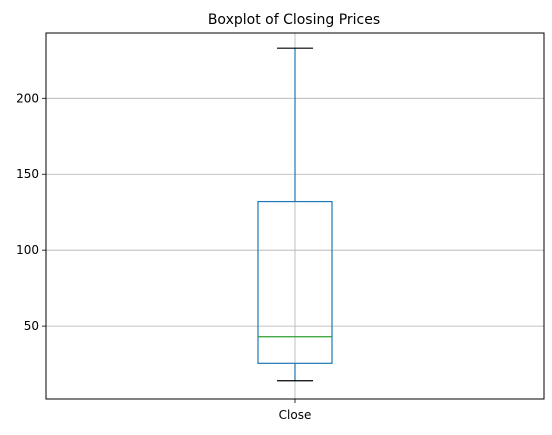 This screenshot has height=435, width=552. I want to click on iqr-box, so click(295, 282).